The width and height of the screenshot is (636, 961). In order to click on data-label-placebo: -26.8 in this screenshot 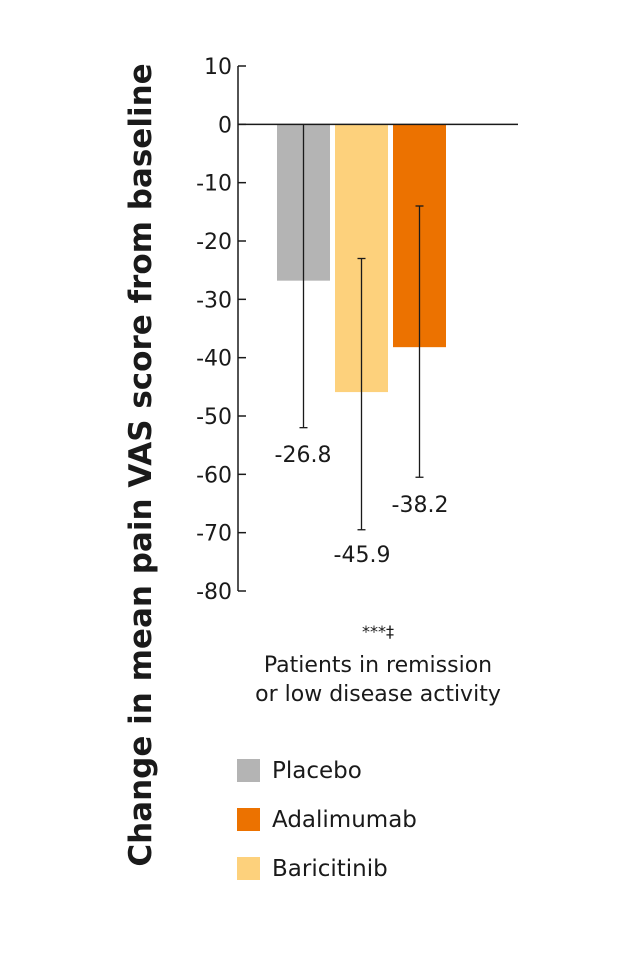, I will do `click(303, 455)`.